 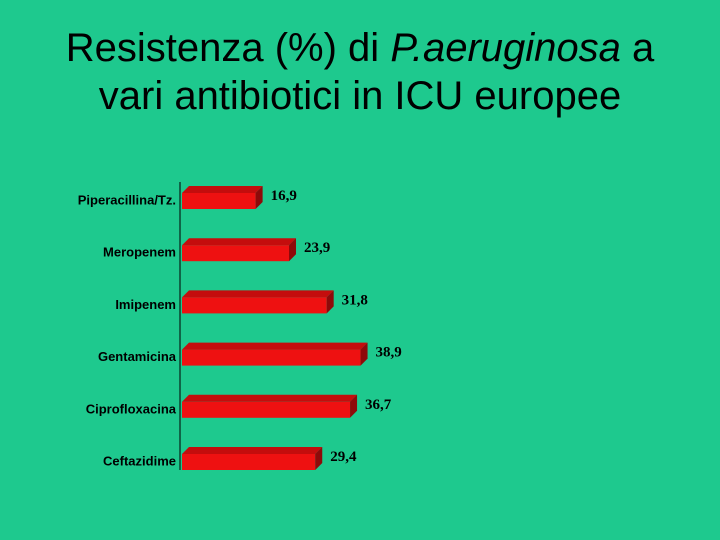 What do you see at coordinates (354, 406) in the screenshot?
I see `bar-side-ciprofloxacina` at bounding box center [354, 406].